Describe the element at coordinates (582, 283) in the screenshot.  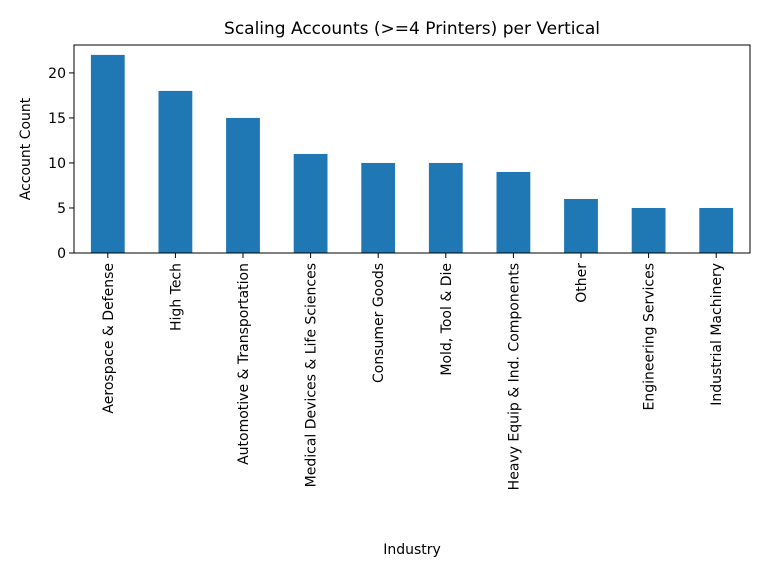
I see `x-tick-label-7: Other` at that location.